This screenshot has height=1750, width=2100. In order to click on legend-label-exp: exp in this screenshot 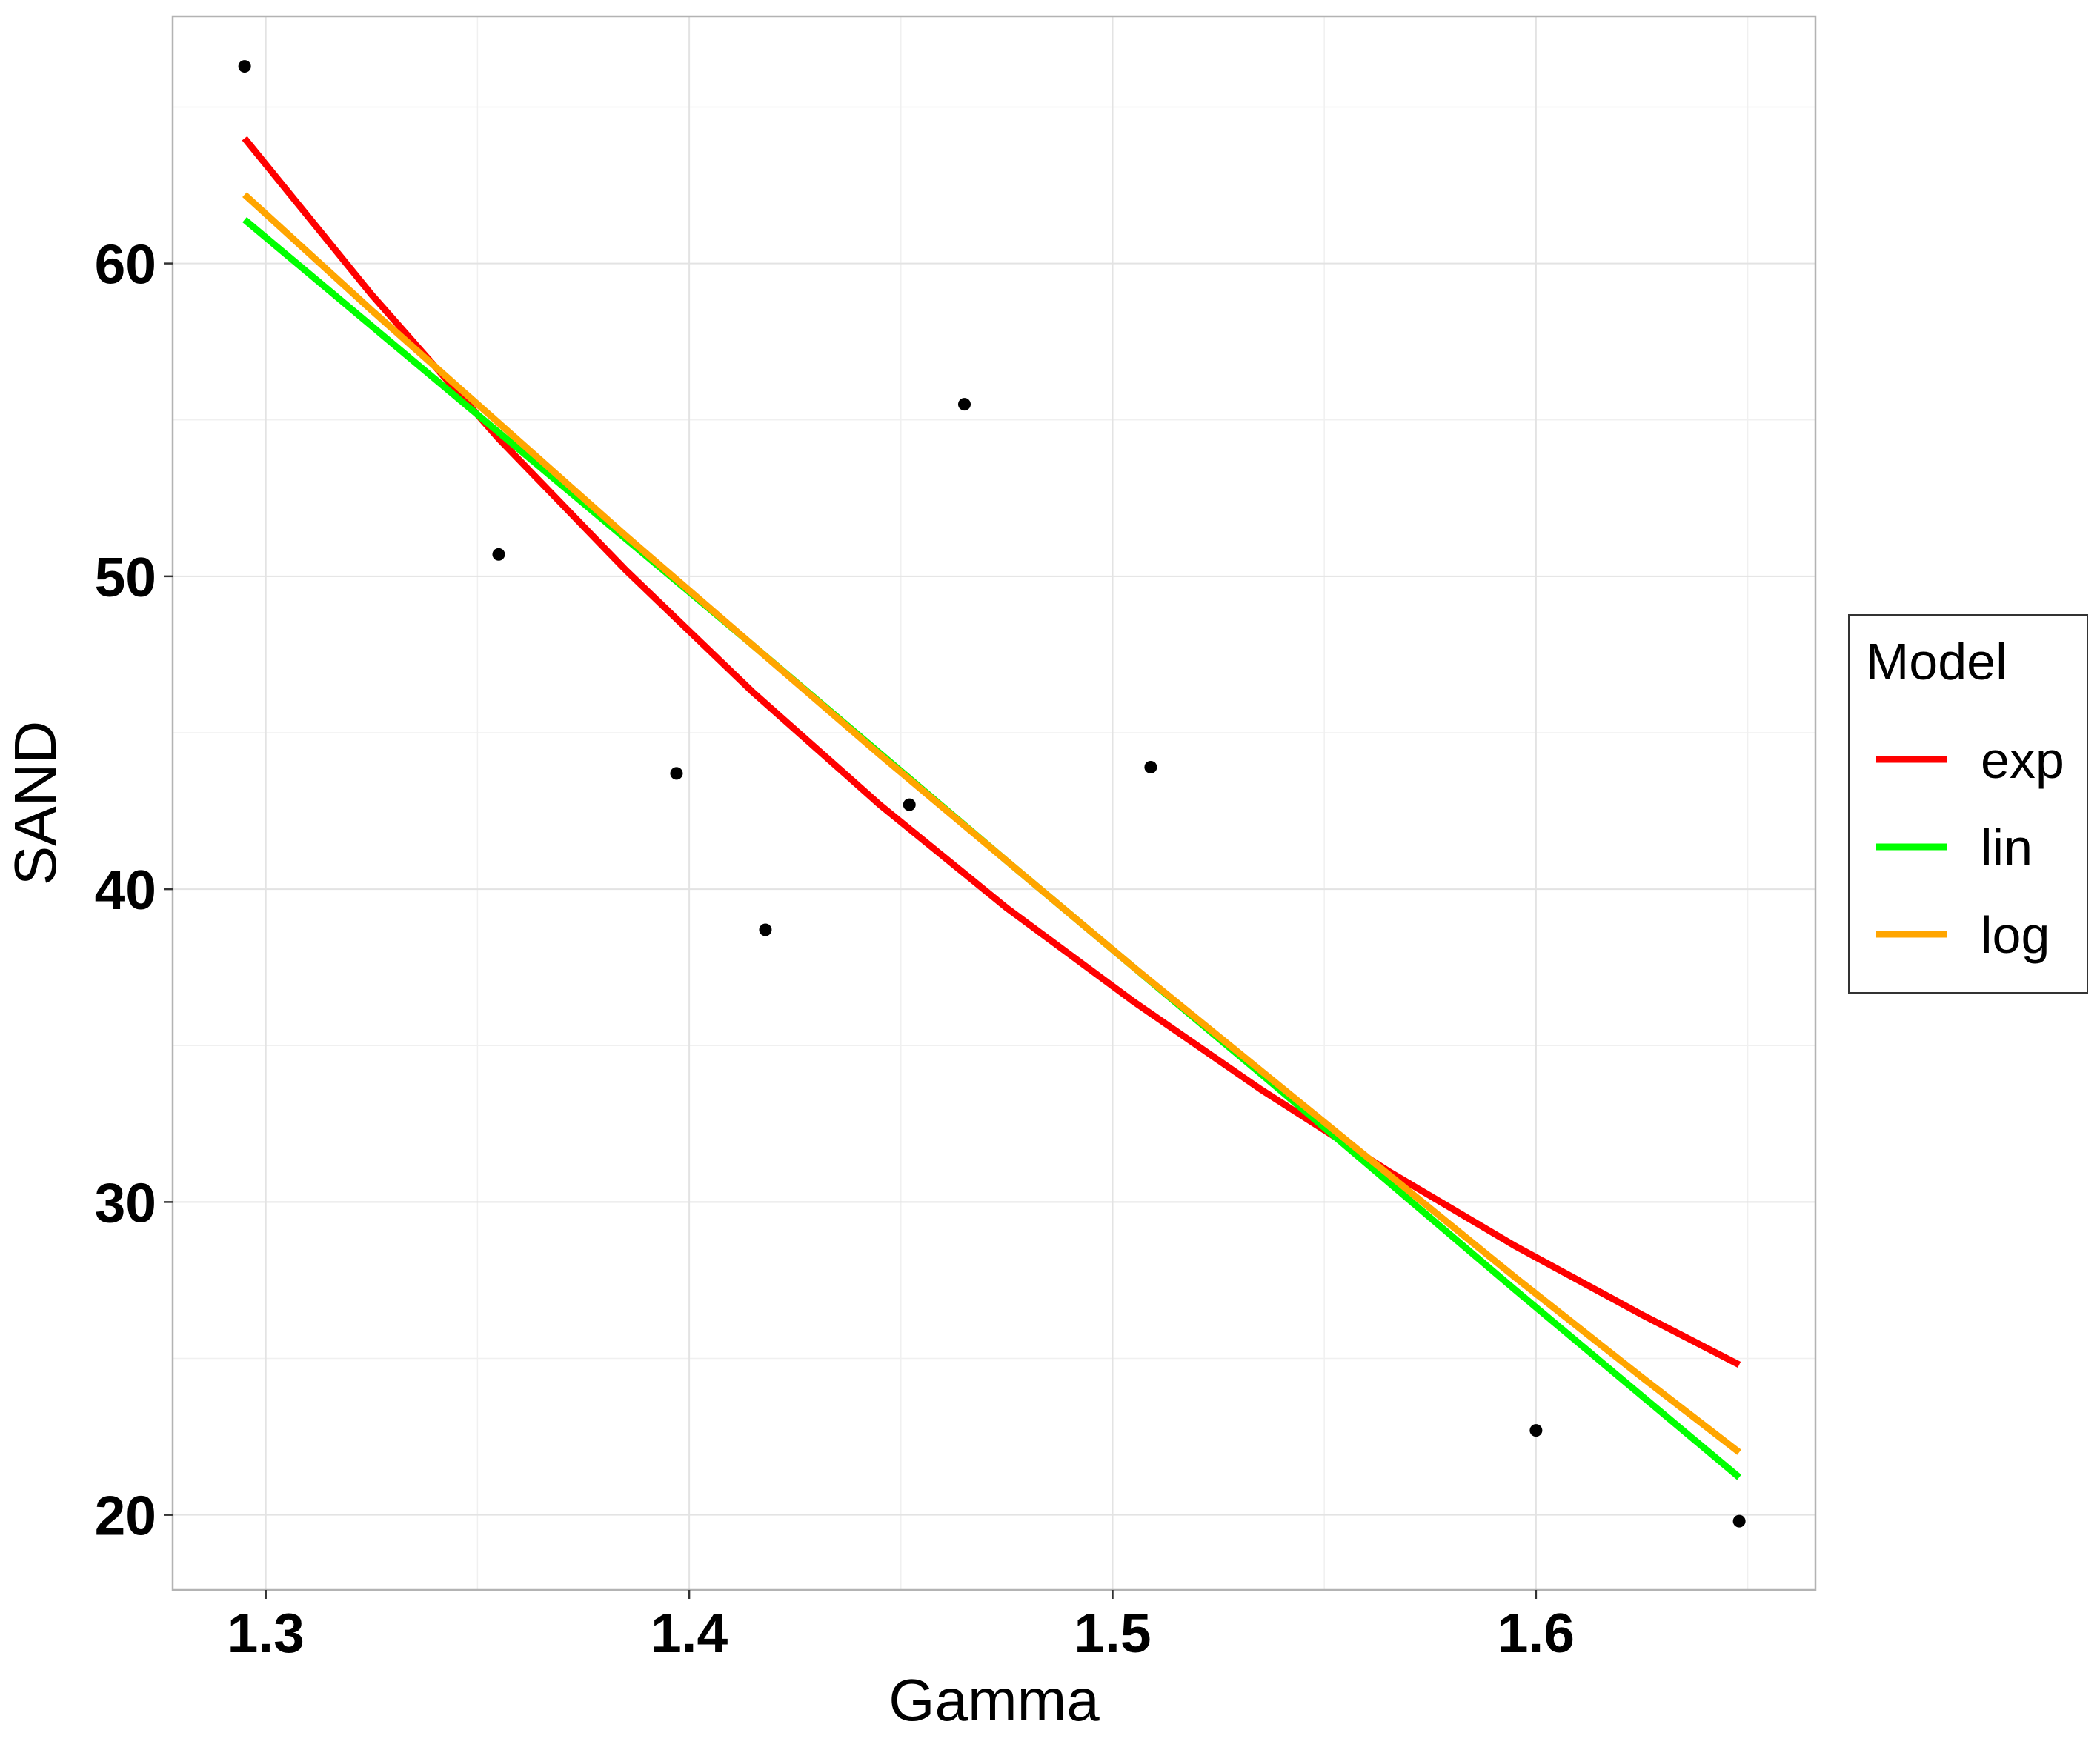, I will do `click(2022, 760)`.